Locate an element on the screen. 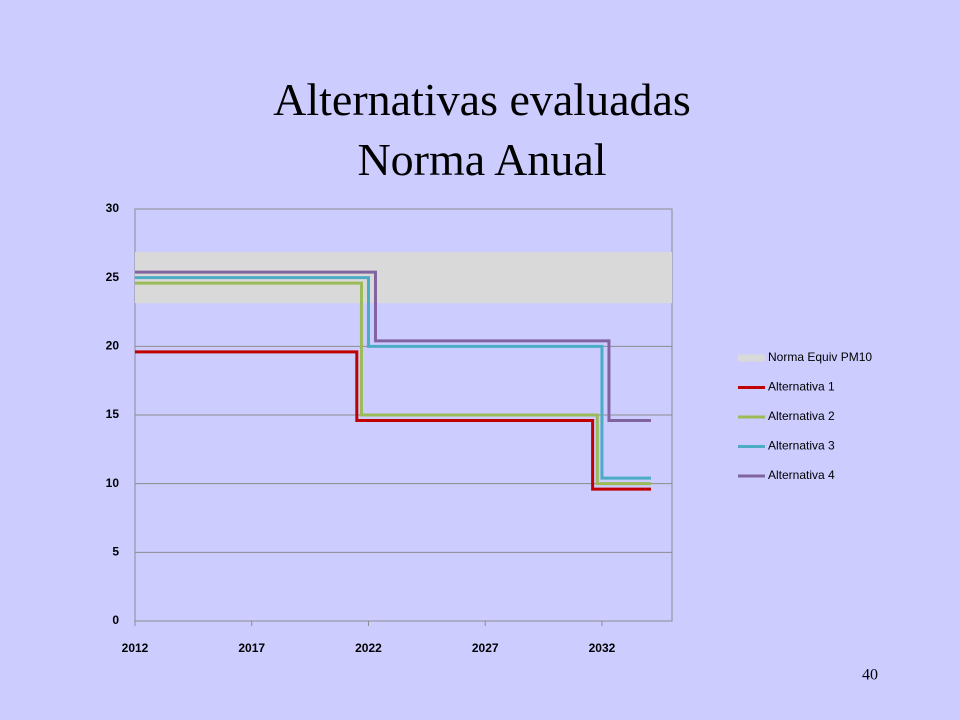 This screenshot has width=960, height=720. chart-subtitle: Norma Anual is located at coordinates (481, 159).